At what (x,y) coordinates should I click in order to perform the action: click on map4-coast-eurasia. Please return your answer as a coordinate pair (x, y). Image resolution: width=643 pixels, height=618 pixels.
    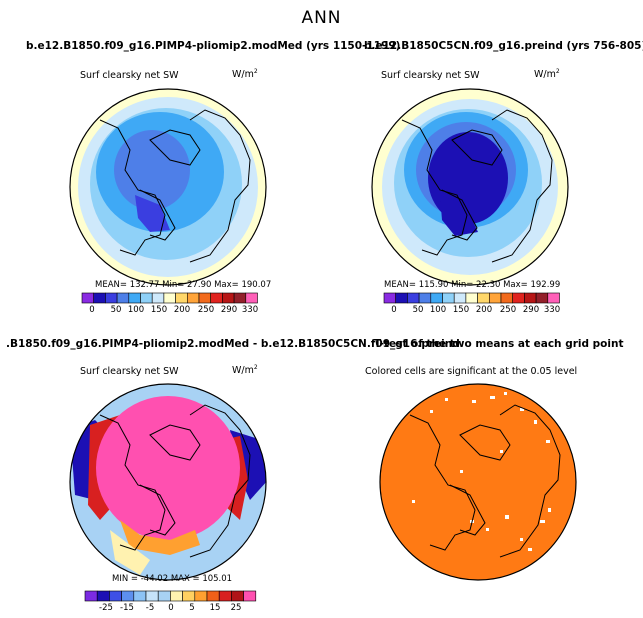
    Looking at the image, I should click on (530, 481).